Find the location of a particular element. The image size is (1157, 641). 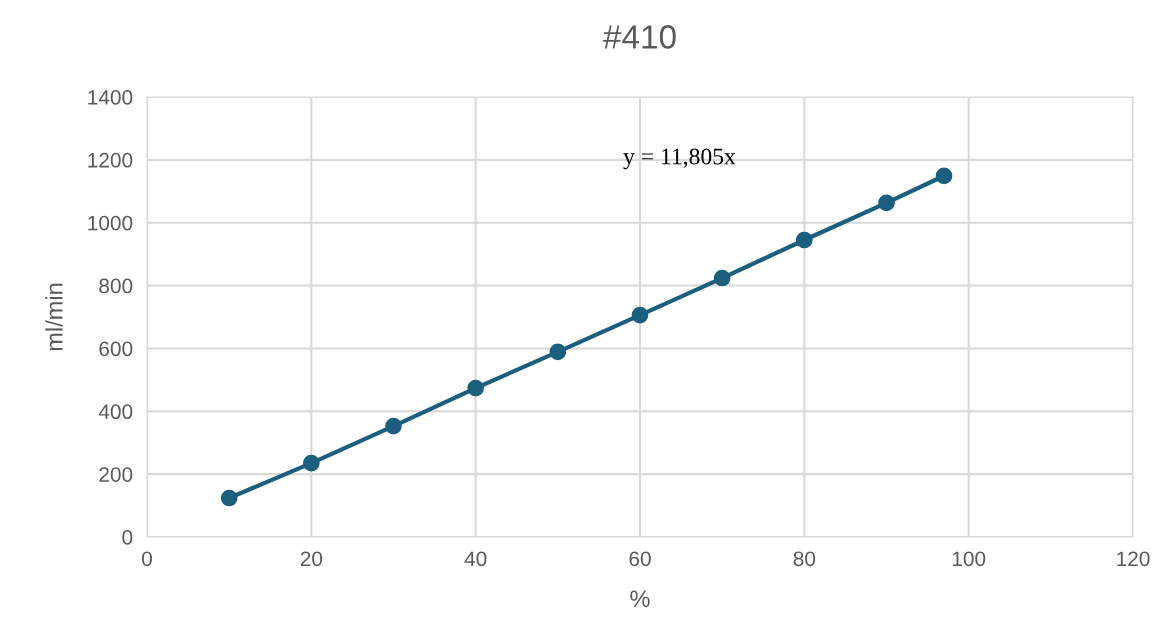

y-tick-label: 0 is located at coordinates (127, 537).